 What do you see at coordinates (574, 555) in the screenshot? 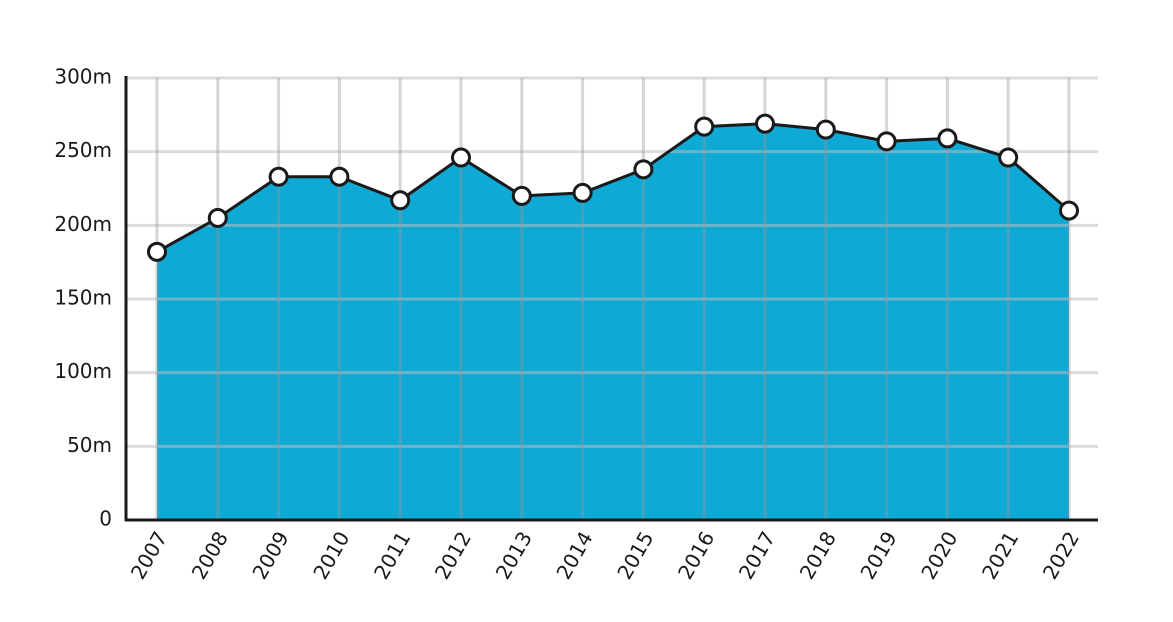
I see `x-tick-label: 2014` at bounding box center [574, 555].